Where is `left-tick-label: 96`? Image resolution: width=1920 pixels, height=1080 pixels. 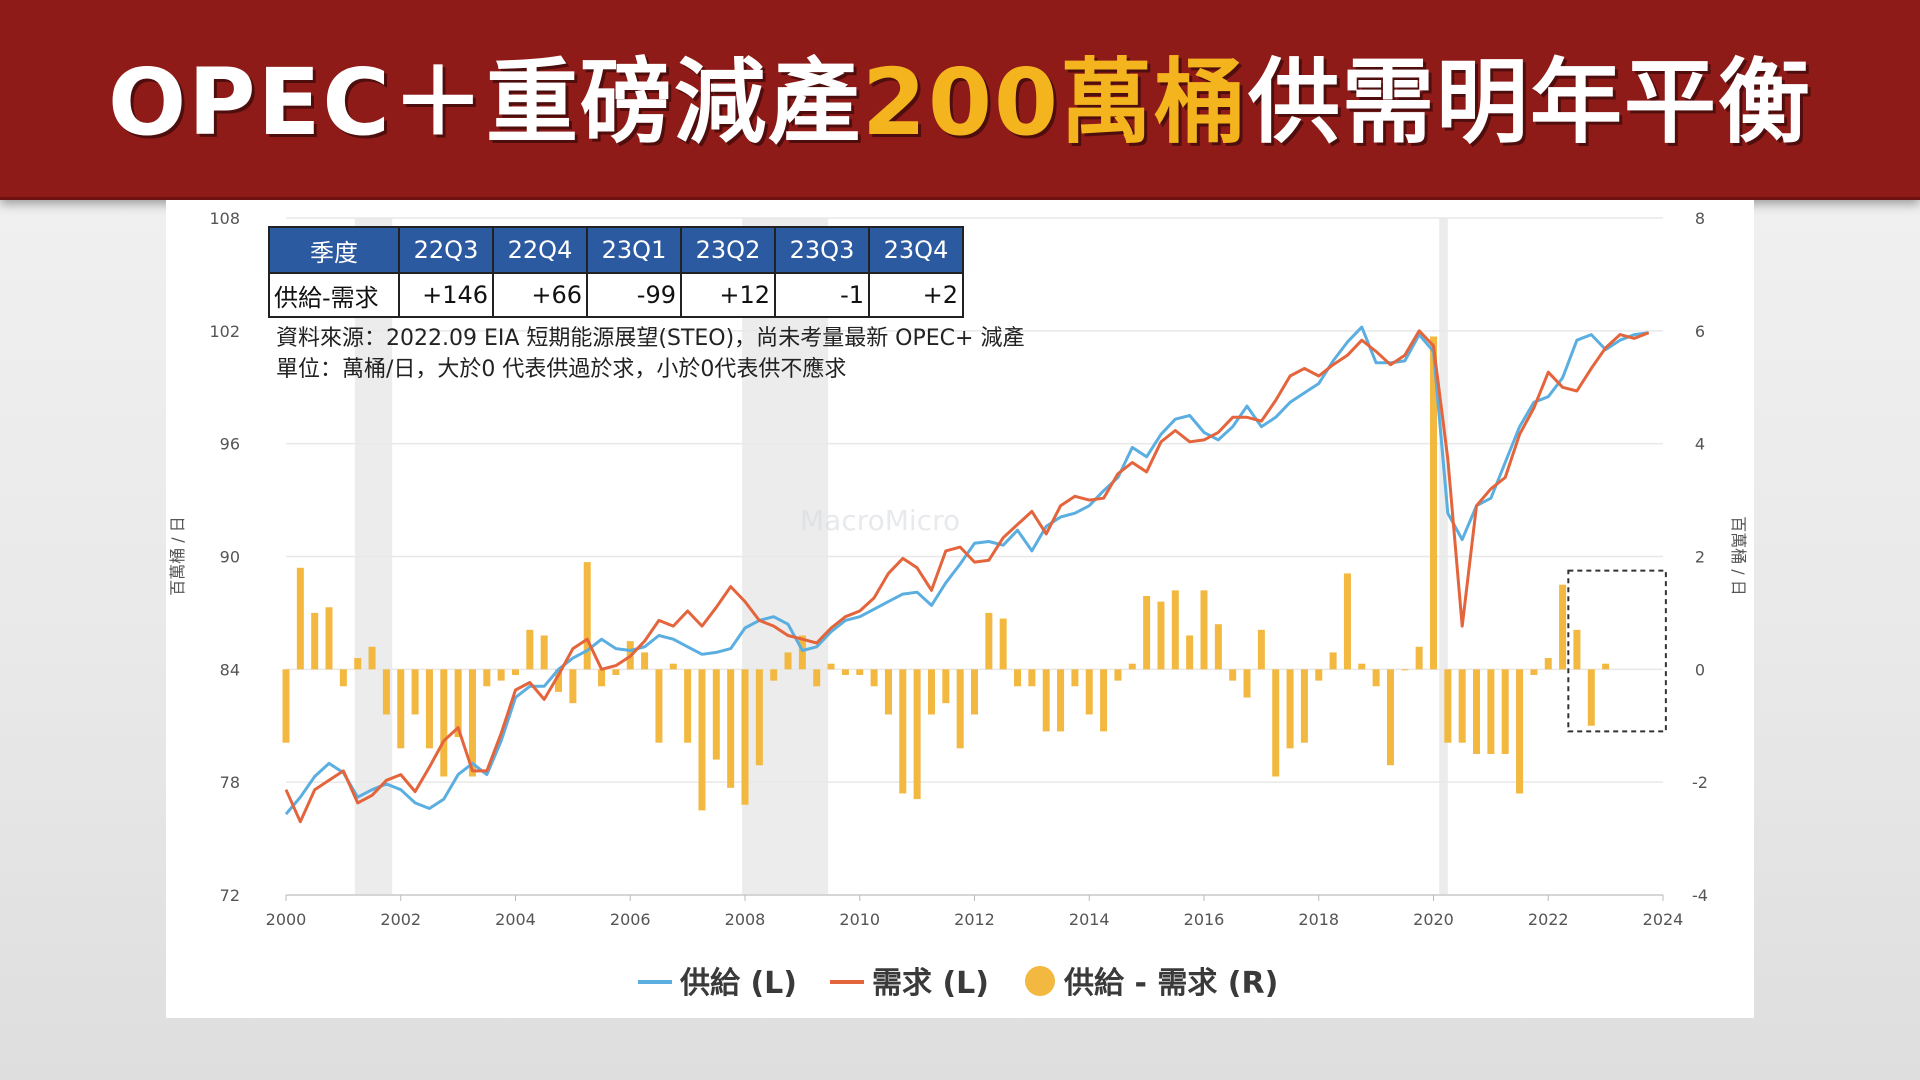
left-tick-label: 96 is located at coordinates (230, 444).